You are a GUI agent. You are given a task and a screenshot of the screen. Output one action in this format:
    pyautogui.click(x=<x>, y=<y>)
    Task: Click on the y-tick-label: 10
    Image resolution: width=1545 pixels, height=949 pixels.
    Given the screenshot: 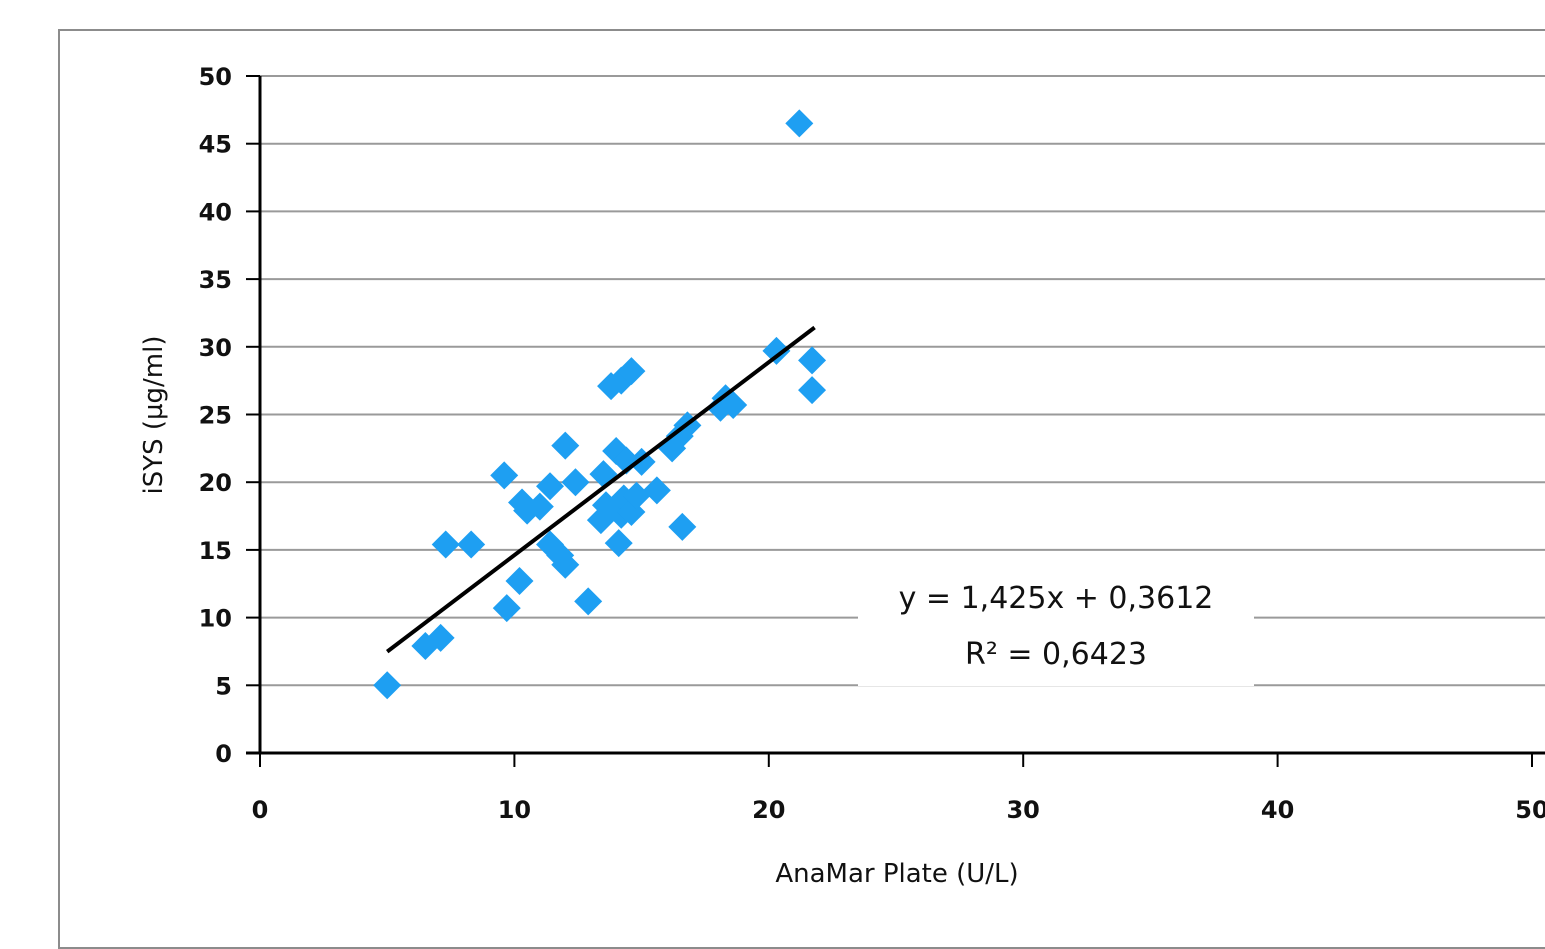 What is the action you would take?
    pyautogui.click(x=215, y=619)
    